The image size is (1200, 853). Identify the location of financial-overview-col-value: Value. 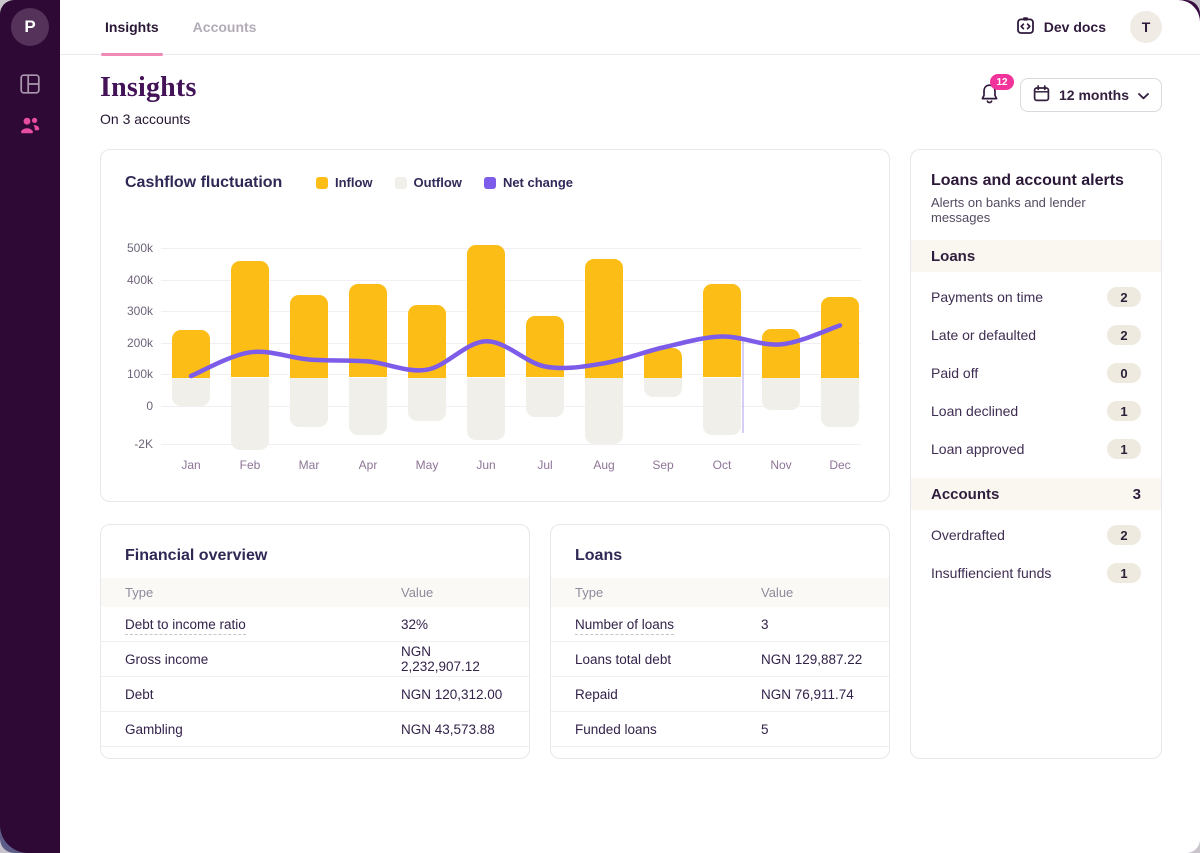
(417, 592).